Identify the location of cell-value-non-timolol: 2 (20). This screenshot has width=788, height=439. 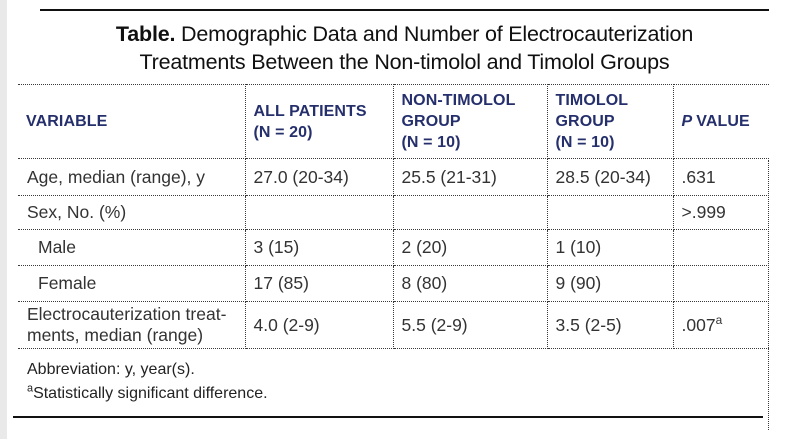
(470, 247).